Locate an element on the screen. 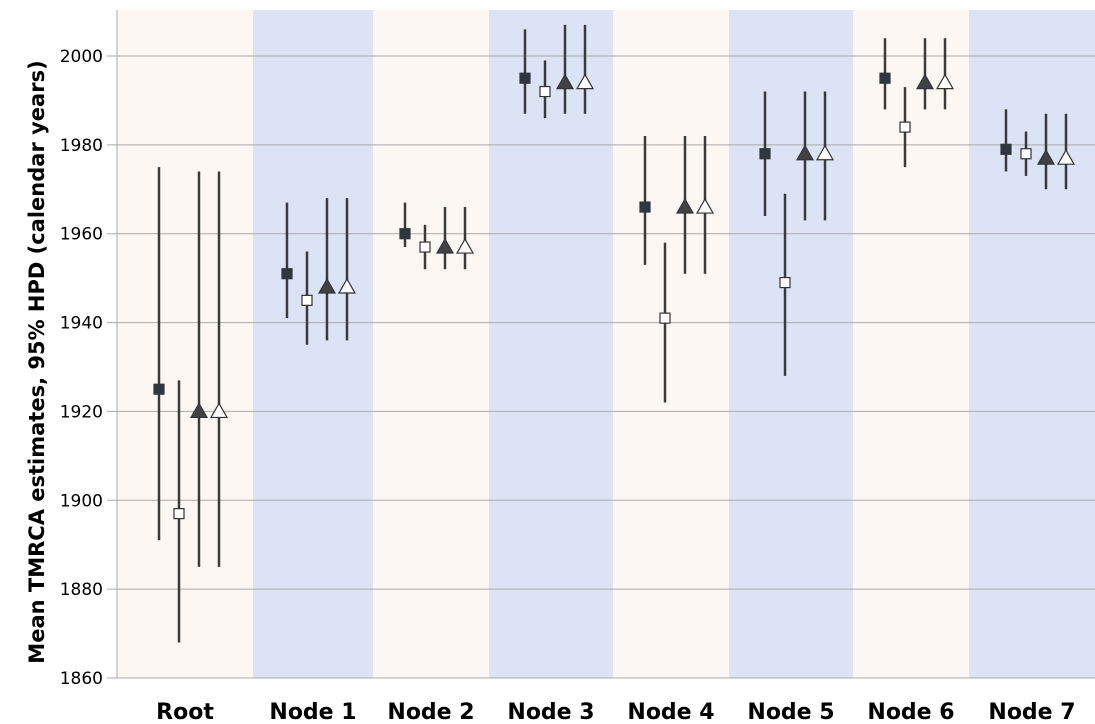 This screenshot has width=1095, height=724. y-tick-label: 1940 is located at coordinates (81, 324).